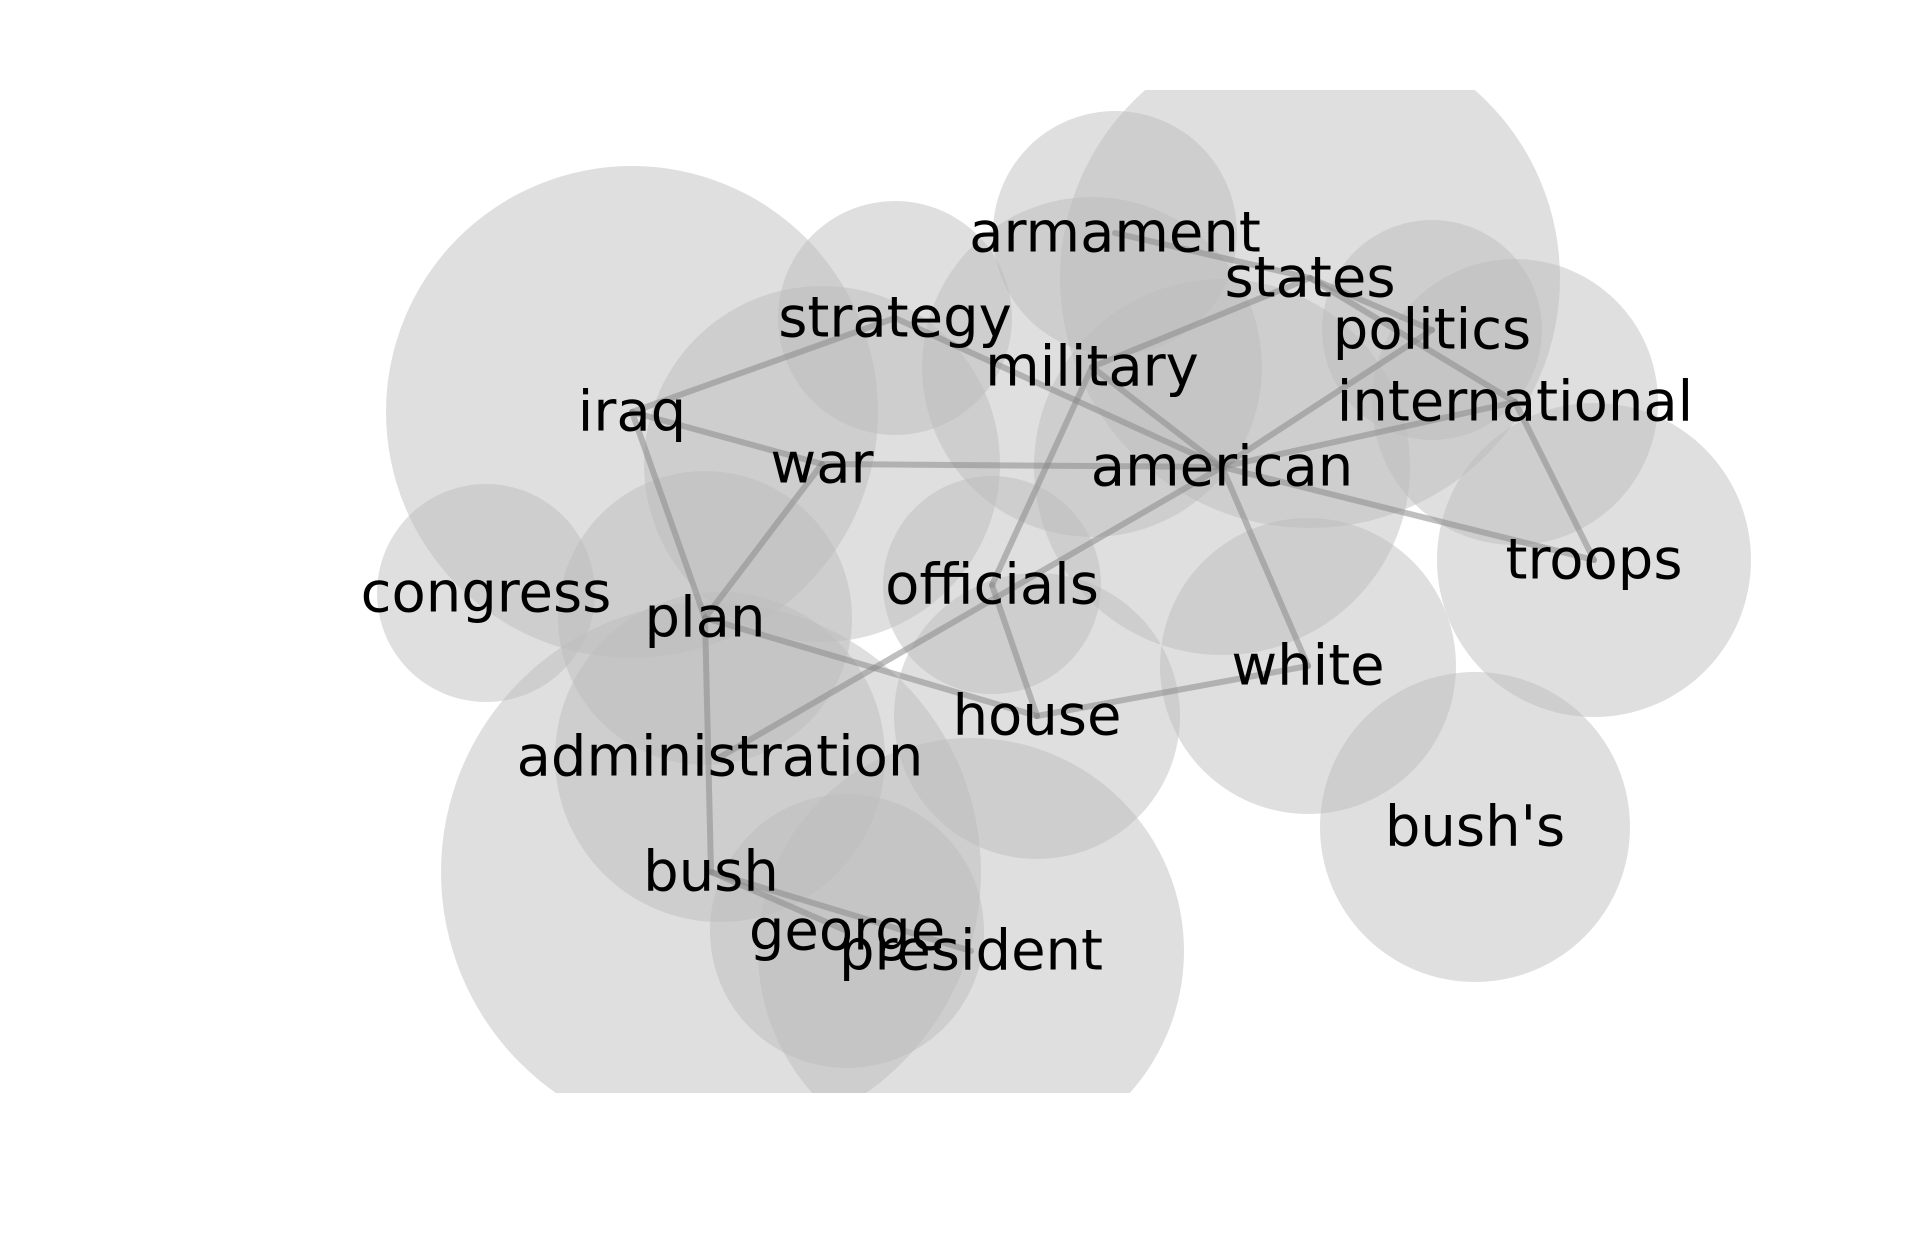 Image resolution: width=1920 pixels, height=1249 pixels. Describe the element at coordinates (1368, 434) in the screenshot. I see `edge-american-international` at that location.